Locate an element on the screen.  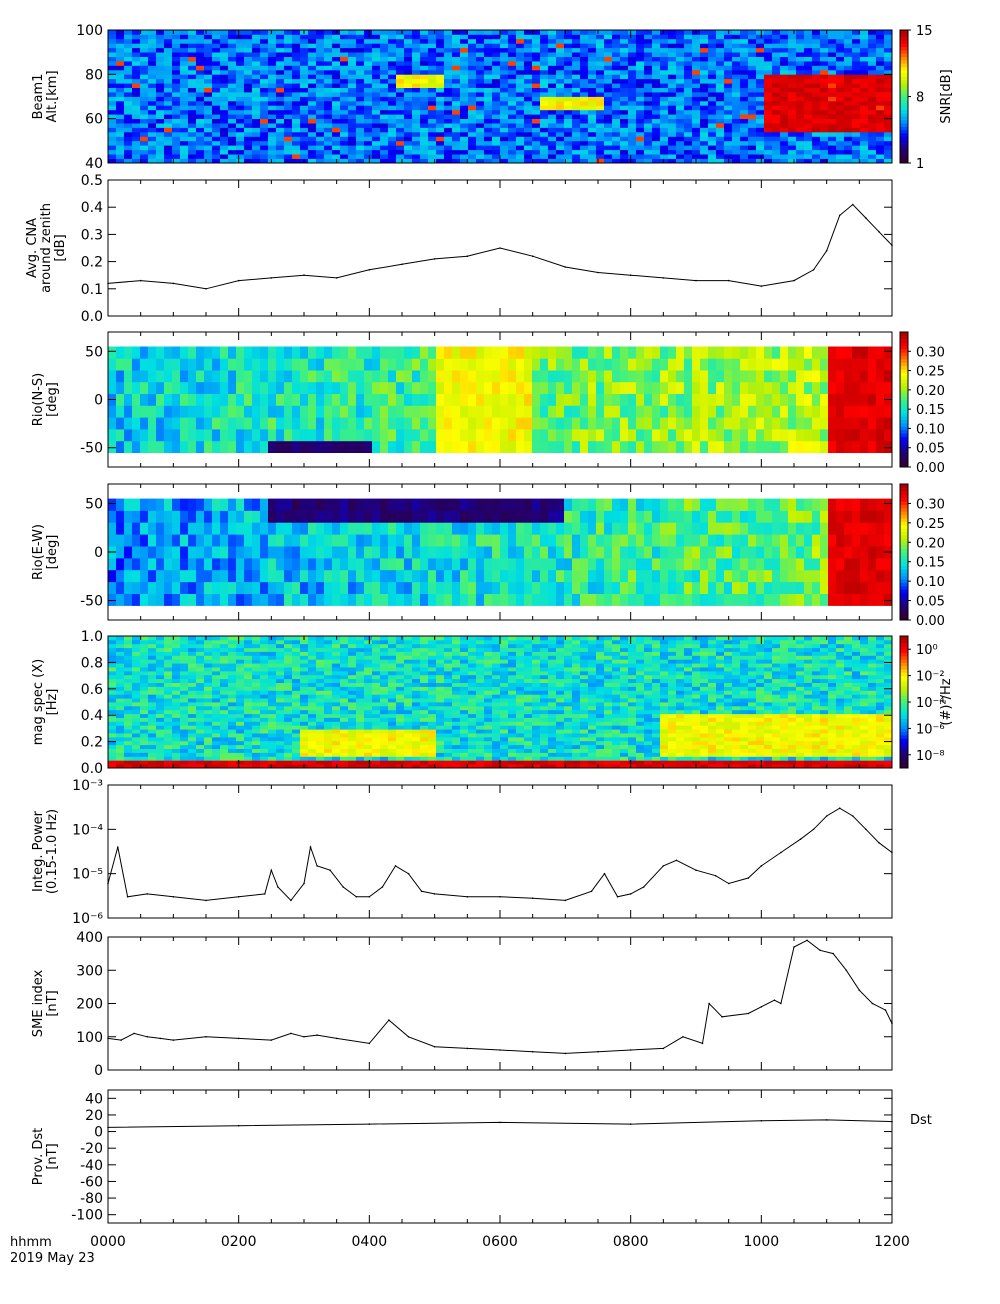
y-tick-label: 50 is located at coordinates (94, 352).